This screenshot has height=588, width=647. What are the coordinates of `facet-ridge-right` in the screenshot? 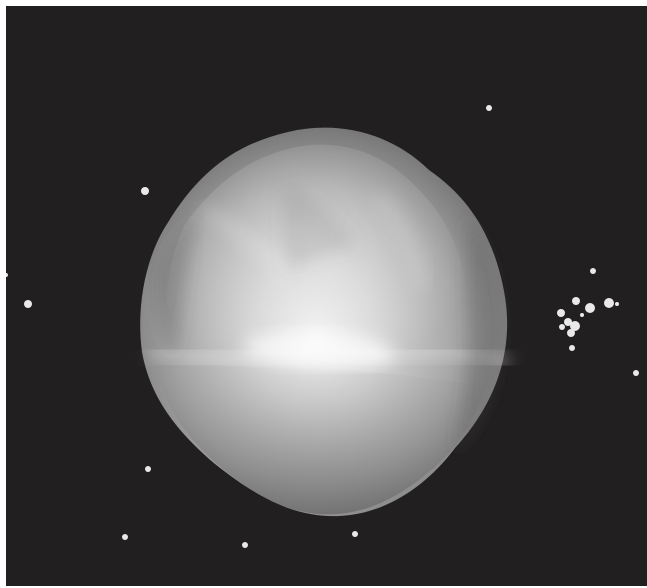 It's located at (402, 240).